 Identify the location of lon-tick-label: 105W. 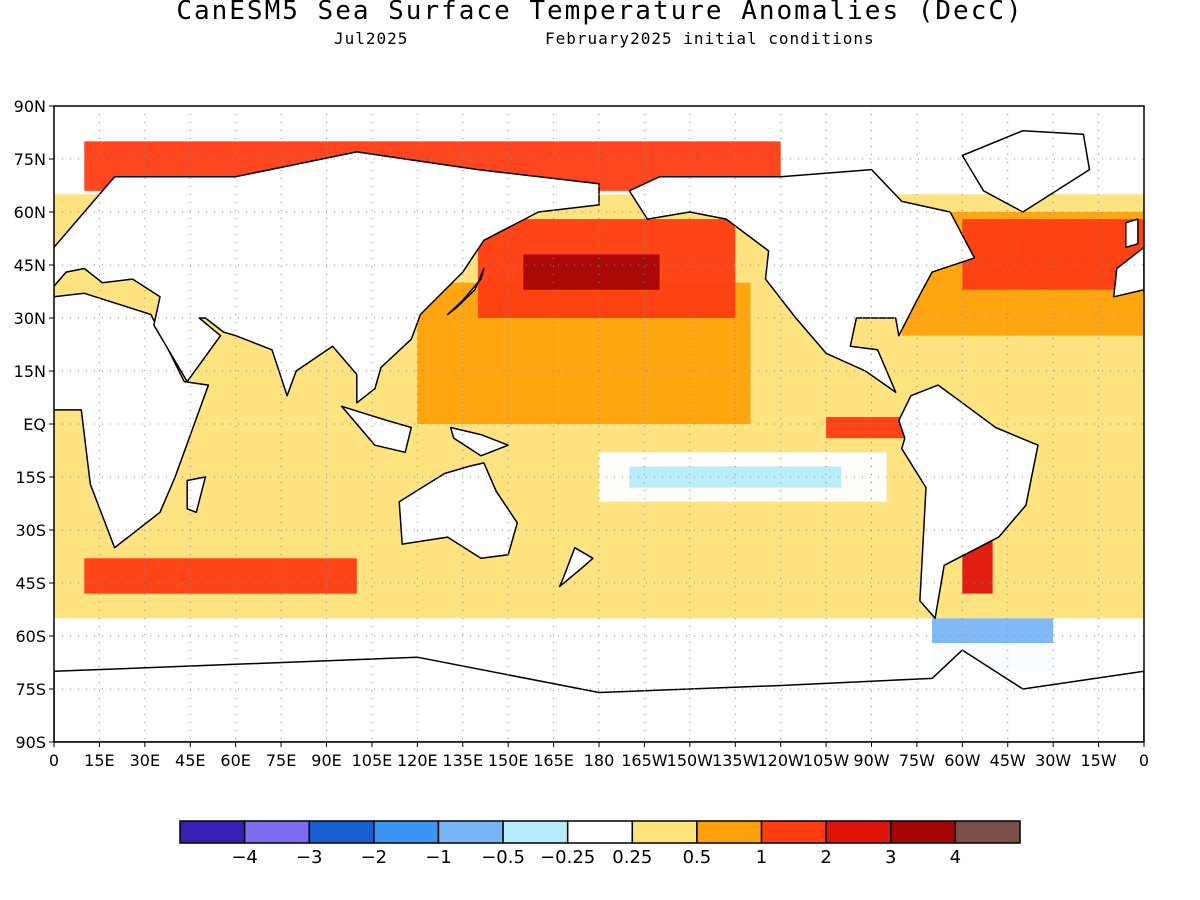
(826, 760).